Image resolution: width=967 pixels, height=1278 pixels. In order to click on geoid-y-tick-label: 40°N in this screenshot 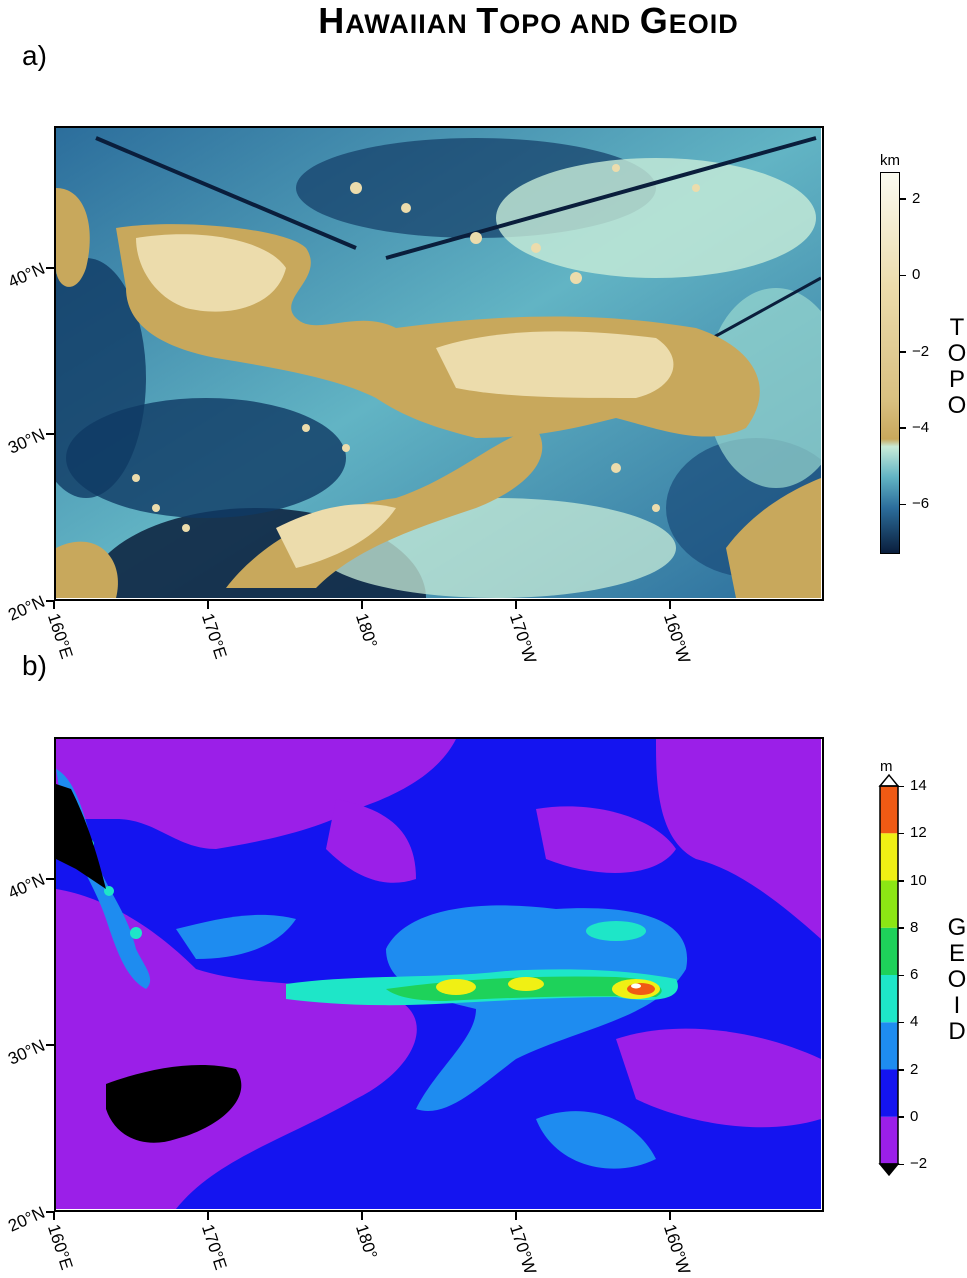, I will do `click(26, 886)`.